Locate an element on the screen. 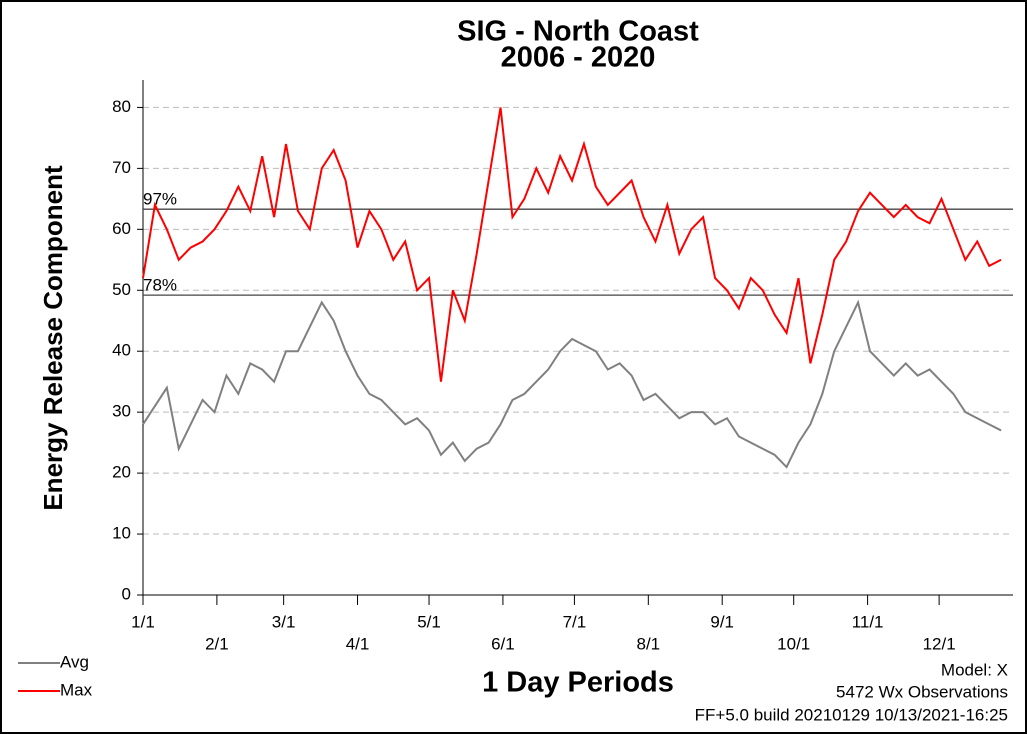  y-tick-label: 20 is located at coordinates (121, 472).